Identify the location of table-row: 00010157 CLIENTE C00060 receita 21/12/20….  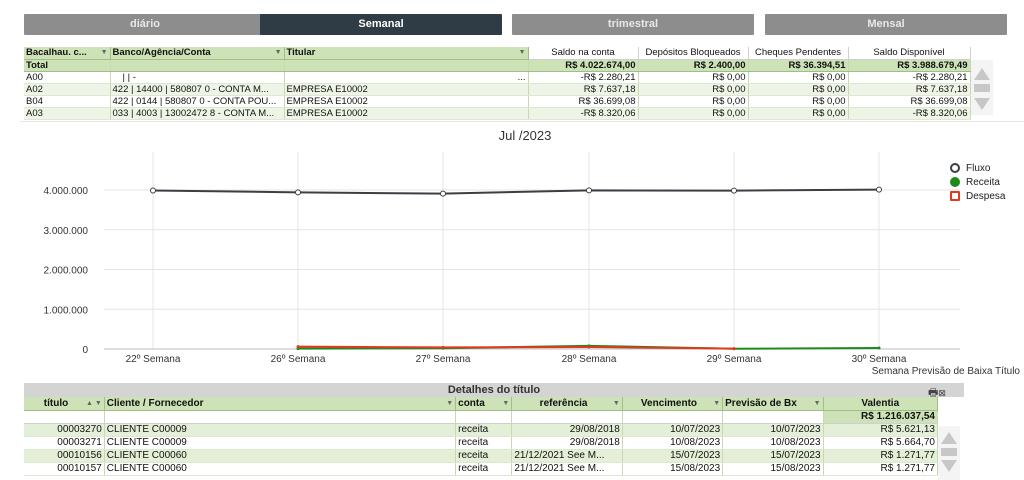
(481, 469).